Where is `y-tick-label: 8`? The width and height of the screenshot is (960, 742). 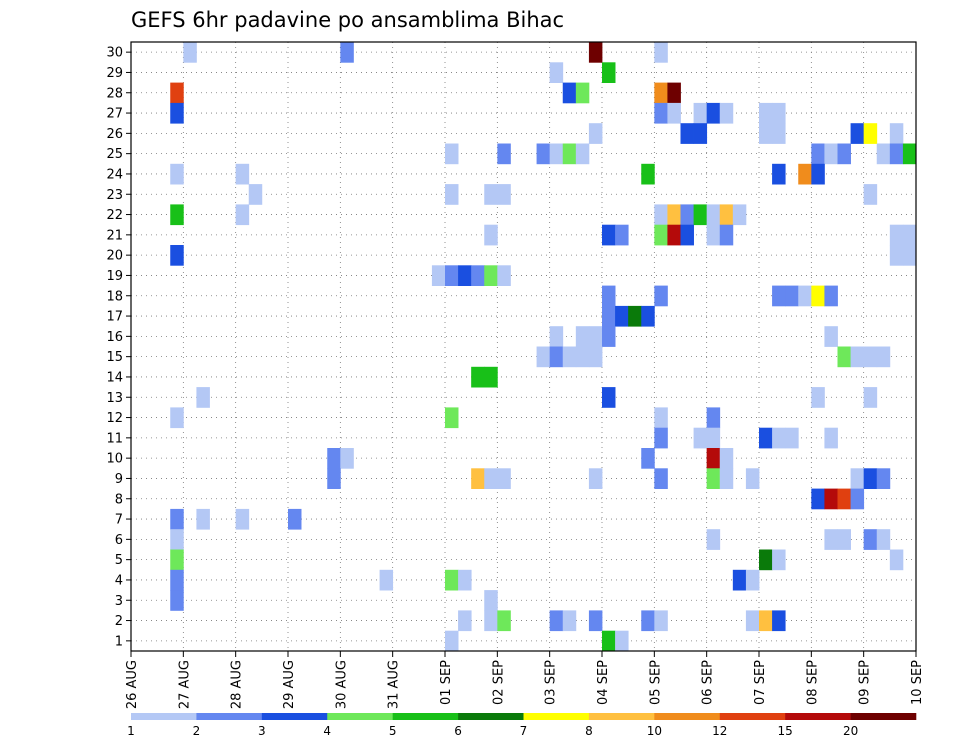 y-tick-label: 8 is located at coordinates (119, 499).